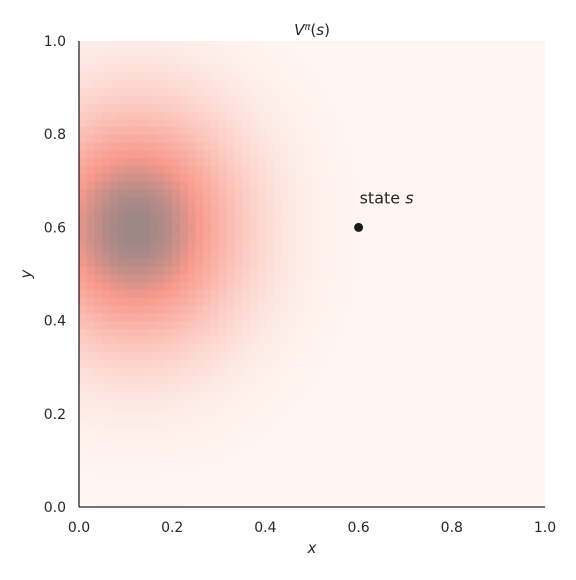 This screenshot has width=576, height=580. I want to click on title-paren-close: ), so click(327, 30).